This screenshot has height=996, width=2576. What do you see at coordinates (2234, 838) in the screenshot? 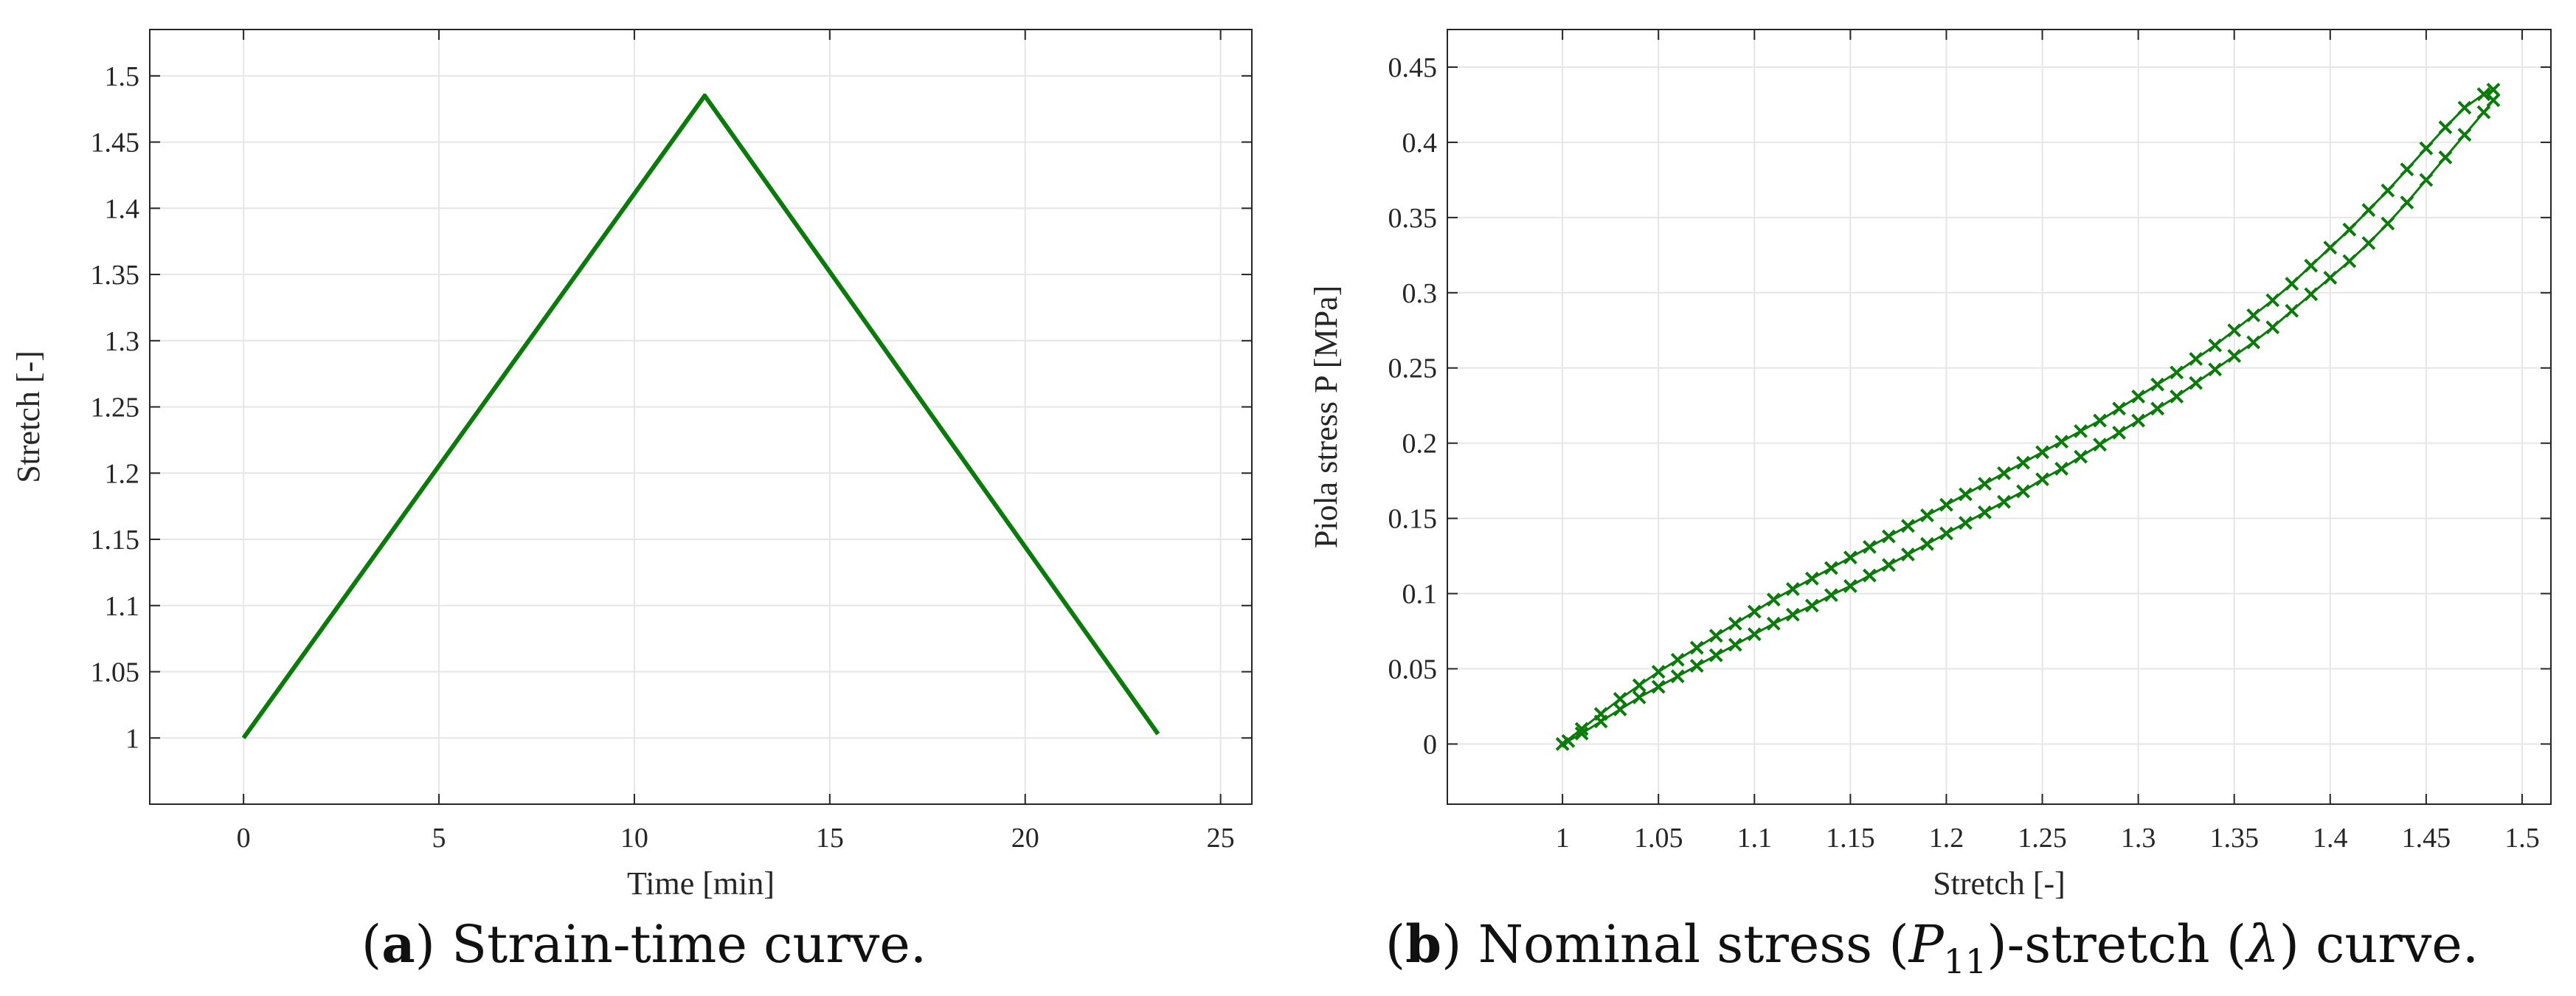
I see `x-tick-label: 1.35` at bounding box center [2234, 838].